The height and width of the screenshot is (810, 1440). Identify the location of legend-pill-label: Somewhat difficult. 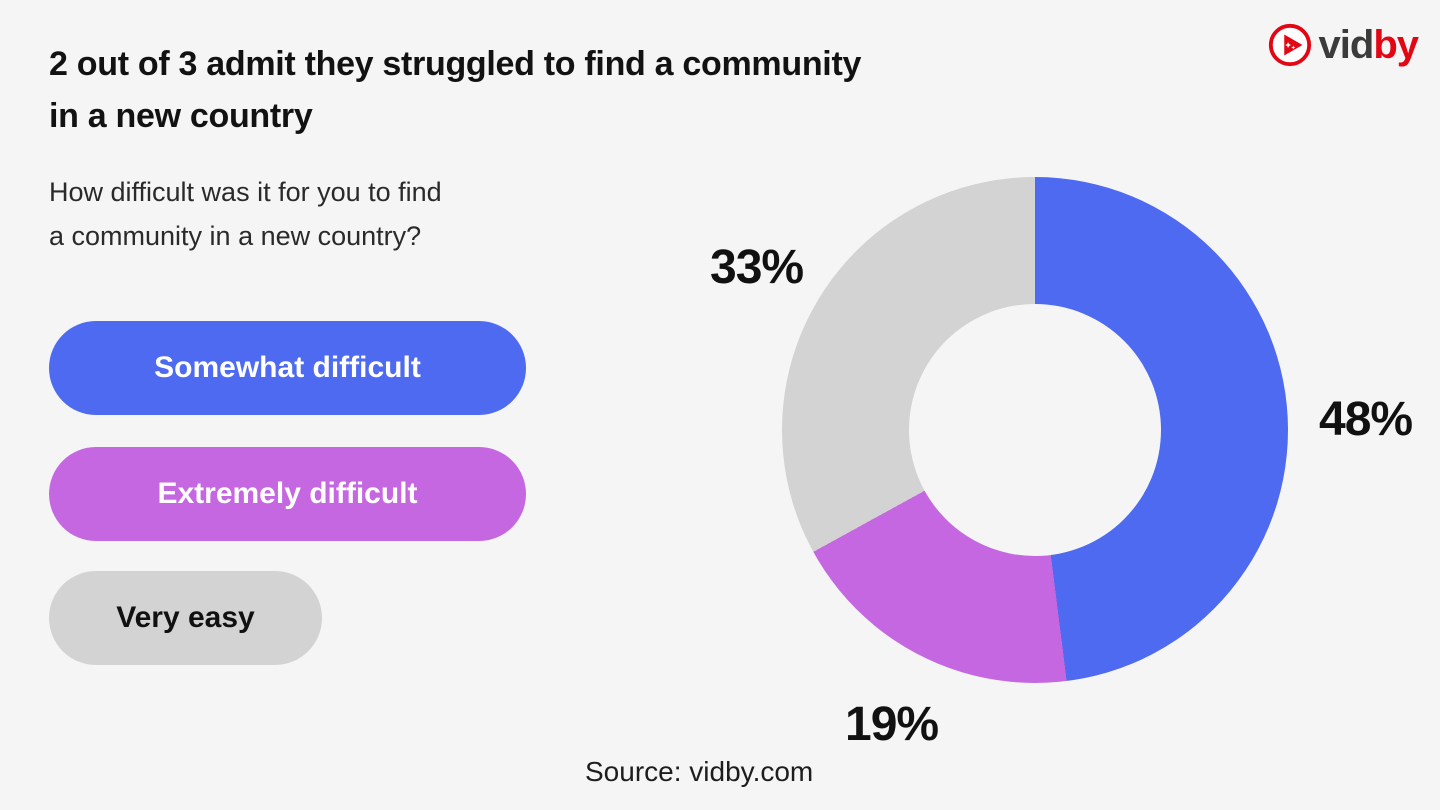
(287, 367).